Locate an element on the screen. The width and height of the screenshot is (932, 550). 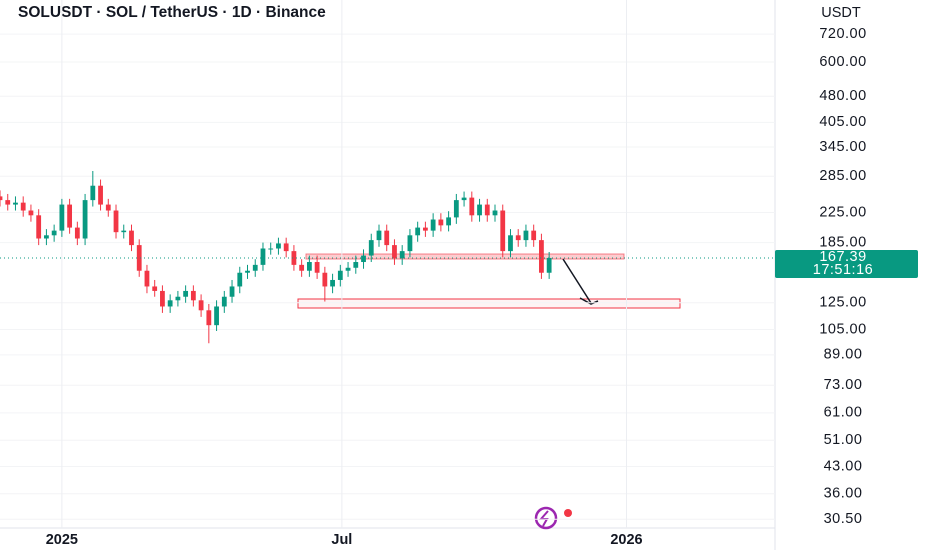
y-tick-label: 345.00 is located at coordinates (842, 147).